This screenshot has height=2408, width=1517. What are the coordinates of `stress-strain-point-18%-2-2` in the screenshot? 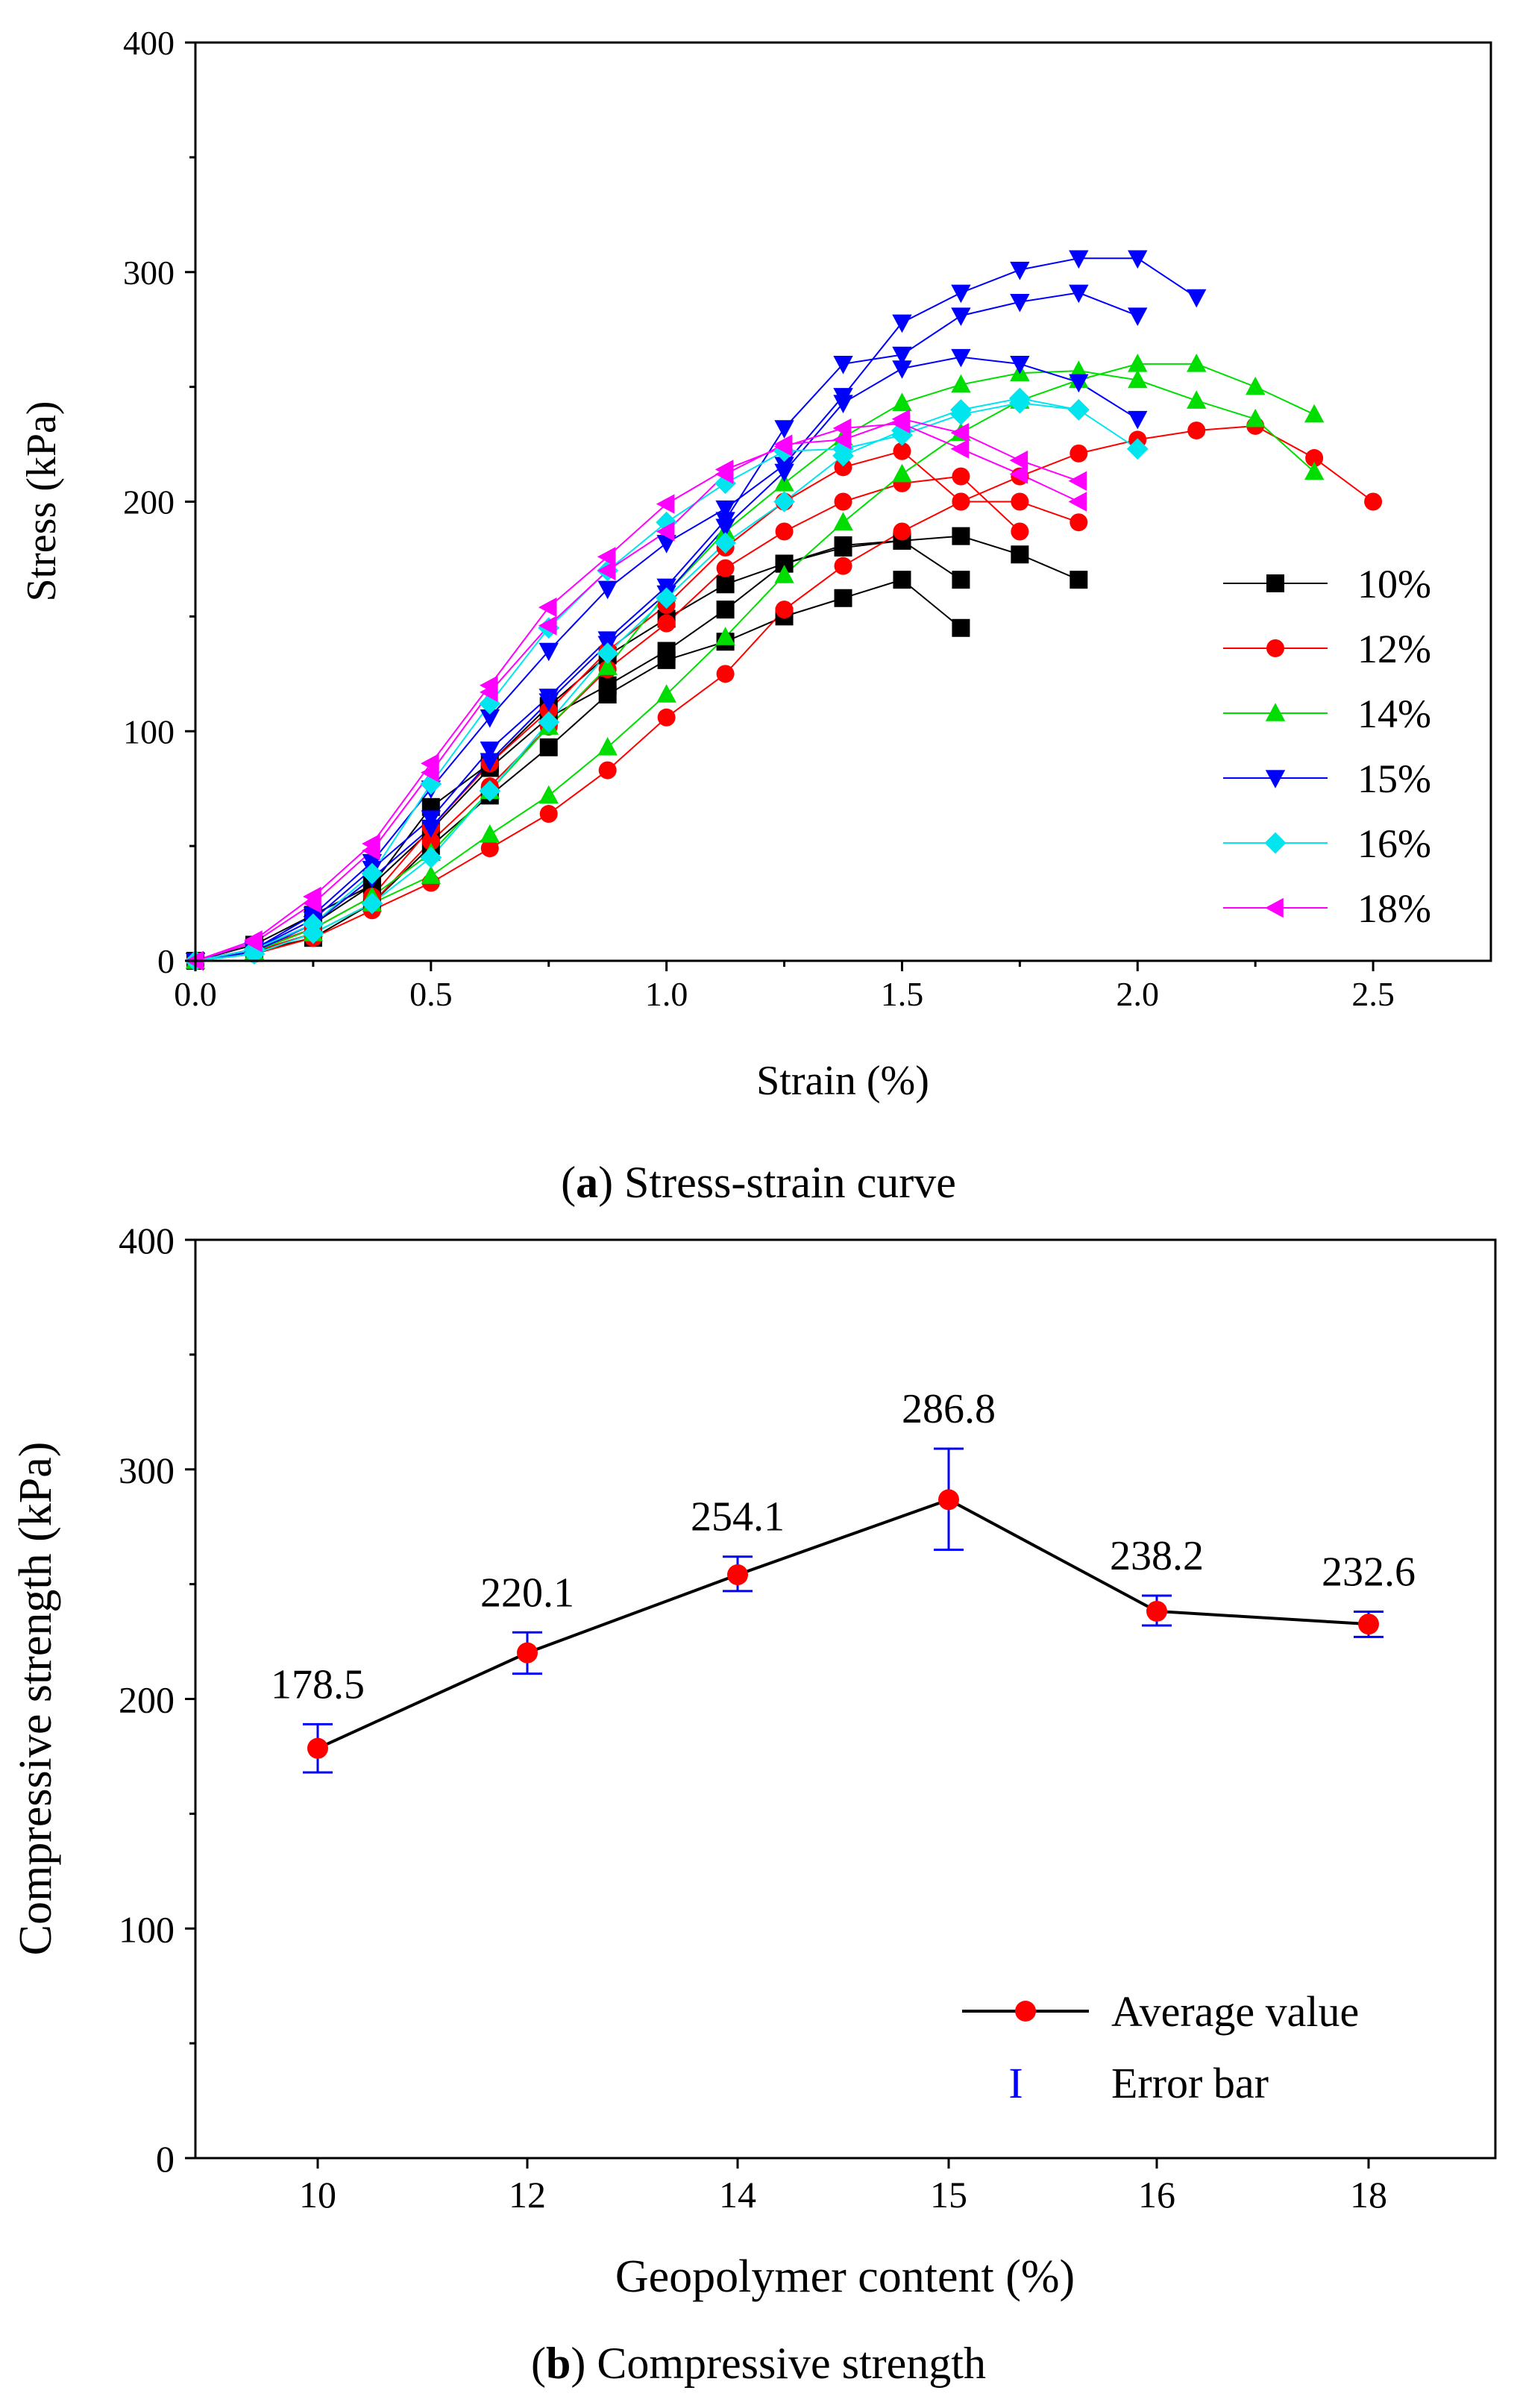 It's located at (312, 903).